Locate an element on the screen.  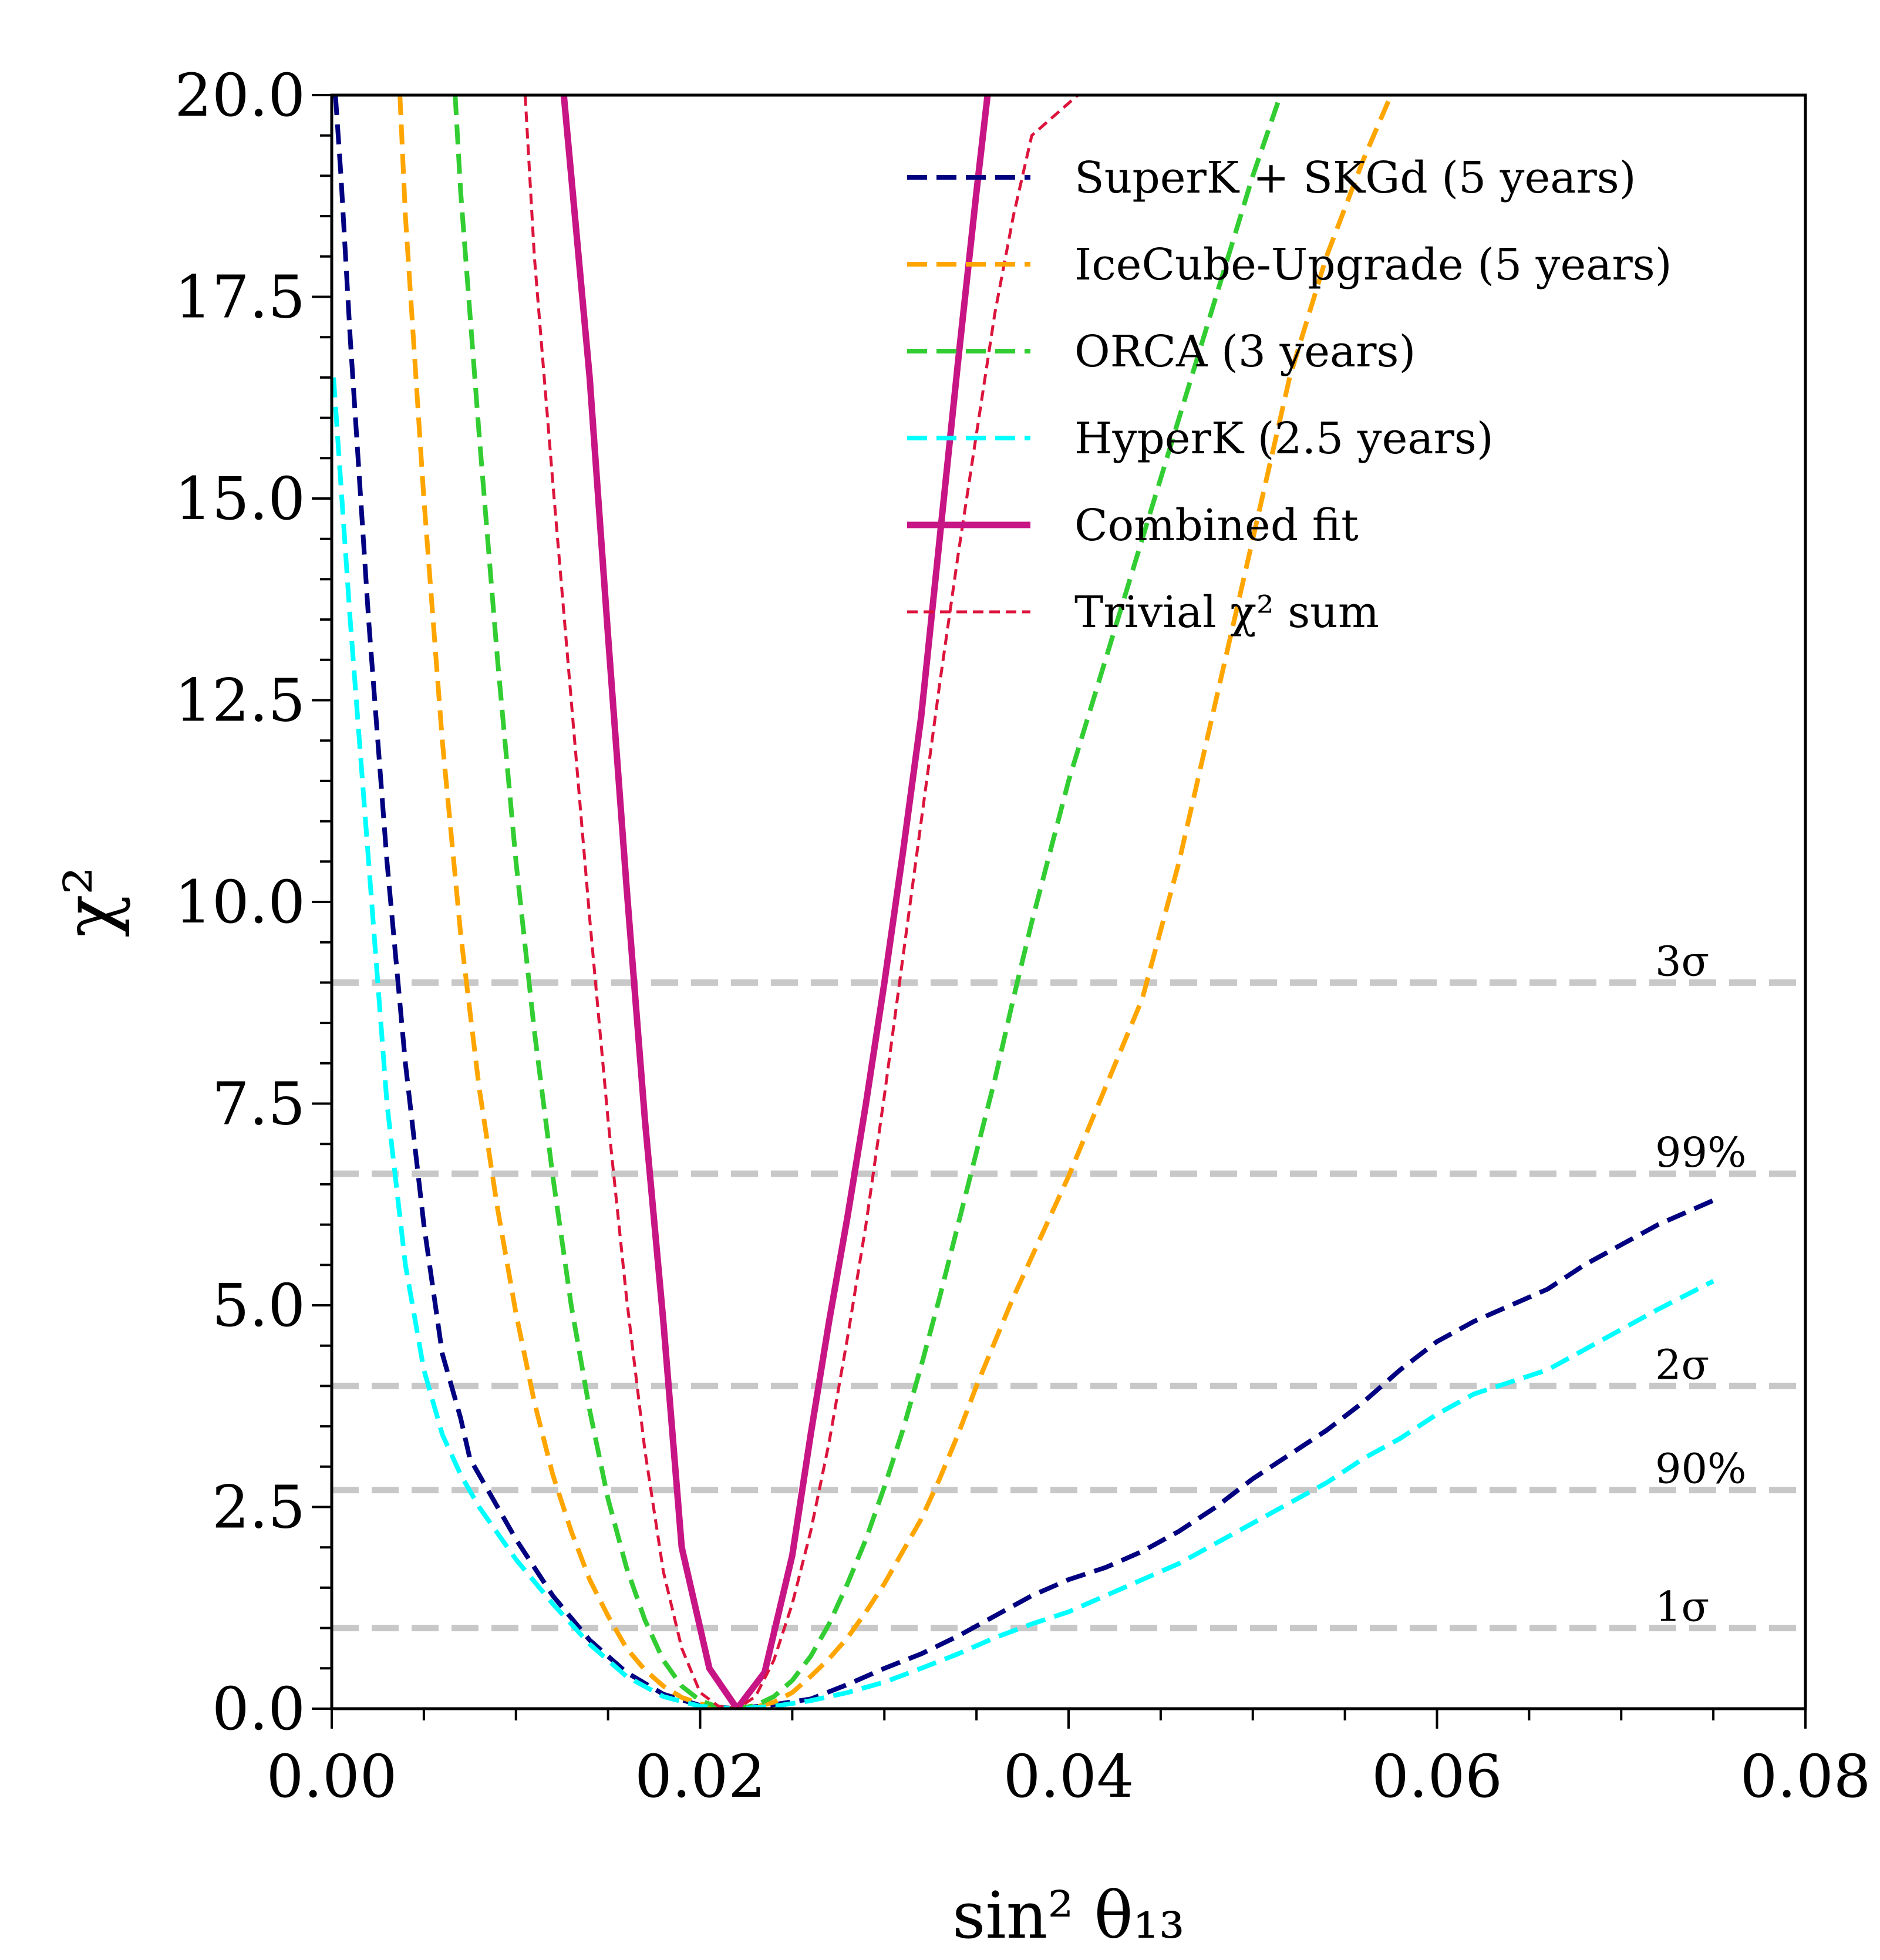
legend-label-2: ORCA (3 years) is located at coordinates (1245, 351).